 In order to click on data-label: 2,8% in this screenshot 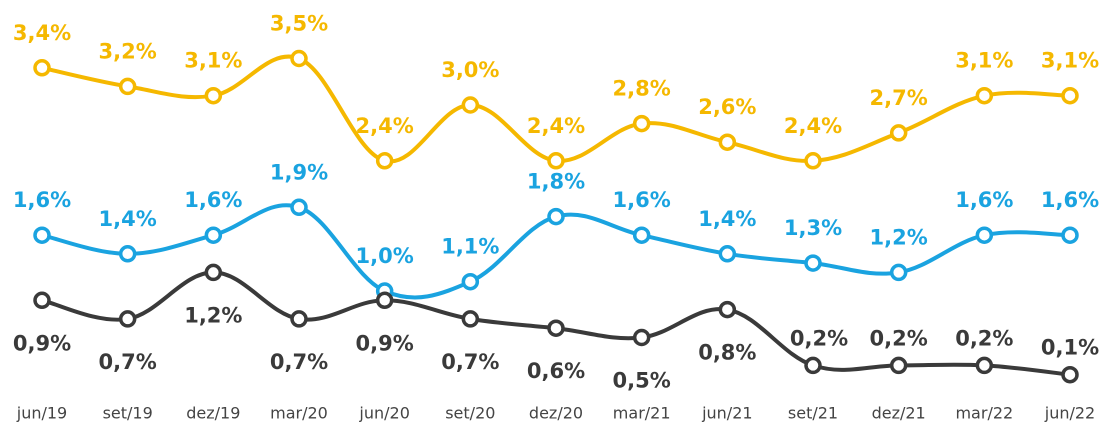, I will do `click(642, 89)`.